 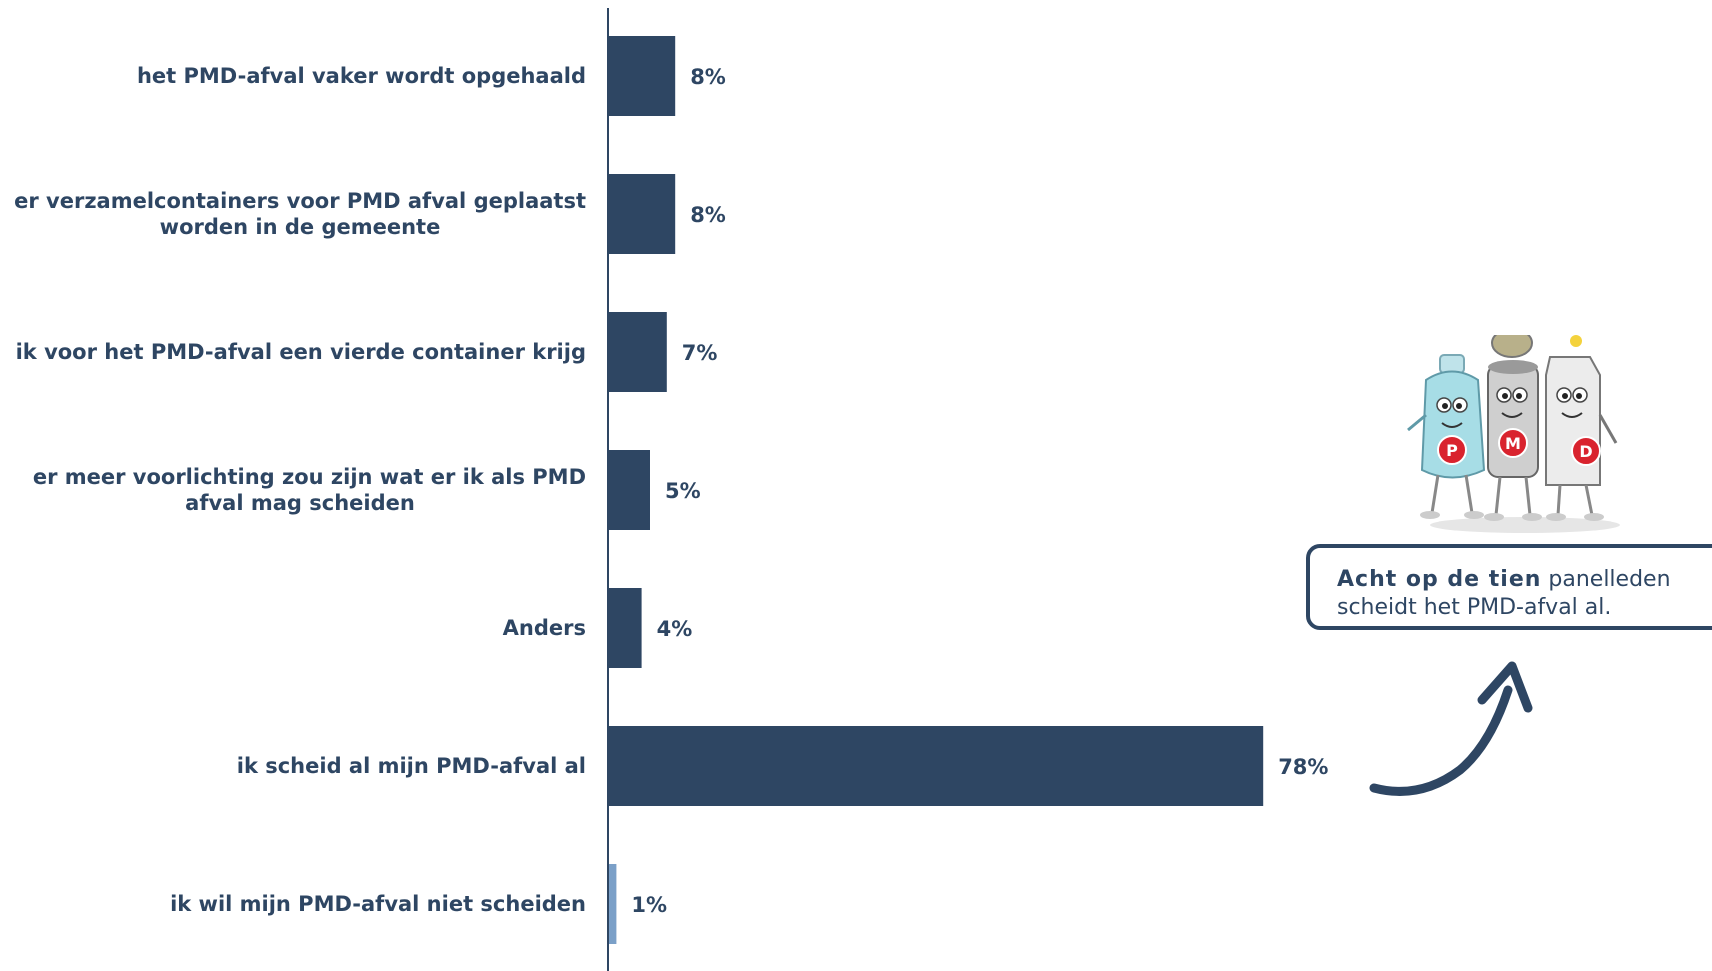 What do you see at coordinates (683, 491) in the screenshot?
I see `value-label: 5%` at bounding box center [683, 491].